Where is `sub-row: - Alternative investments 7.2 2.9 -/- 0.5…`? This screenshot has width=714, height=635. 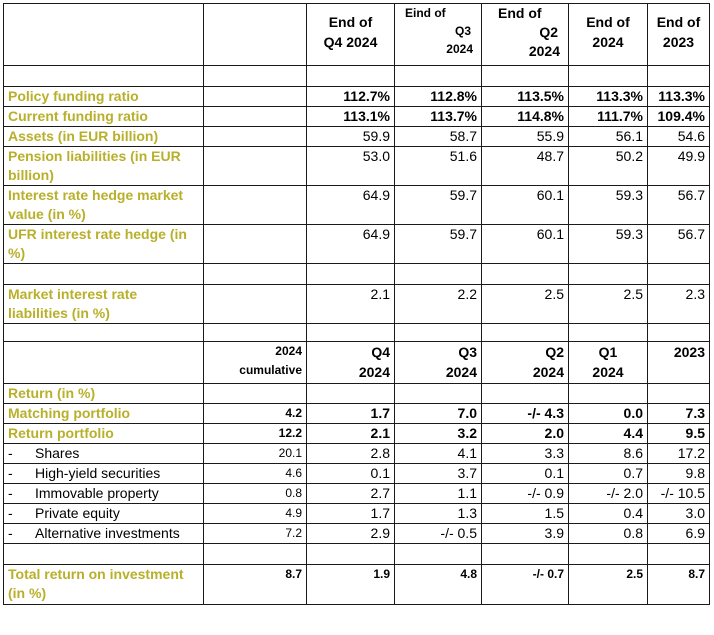 sub-row: - Alternative investments 7.2 2.9 -/- 0.5… is located at coordinates (356, 533).